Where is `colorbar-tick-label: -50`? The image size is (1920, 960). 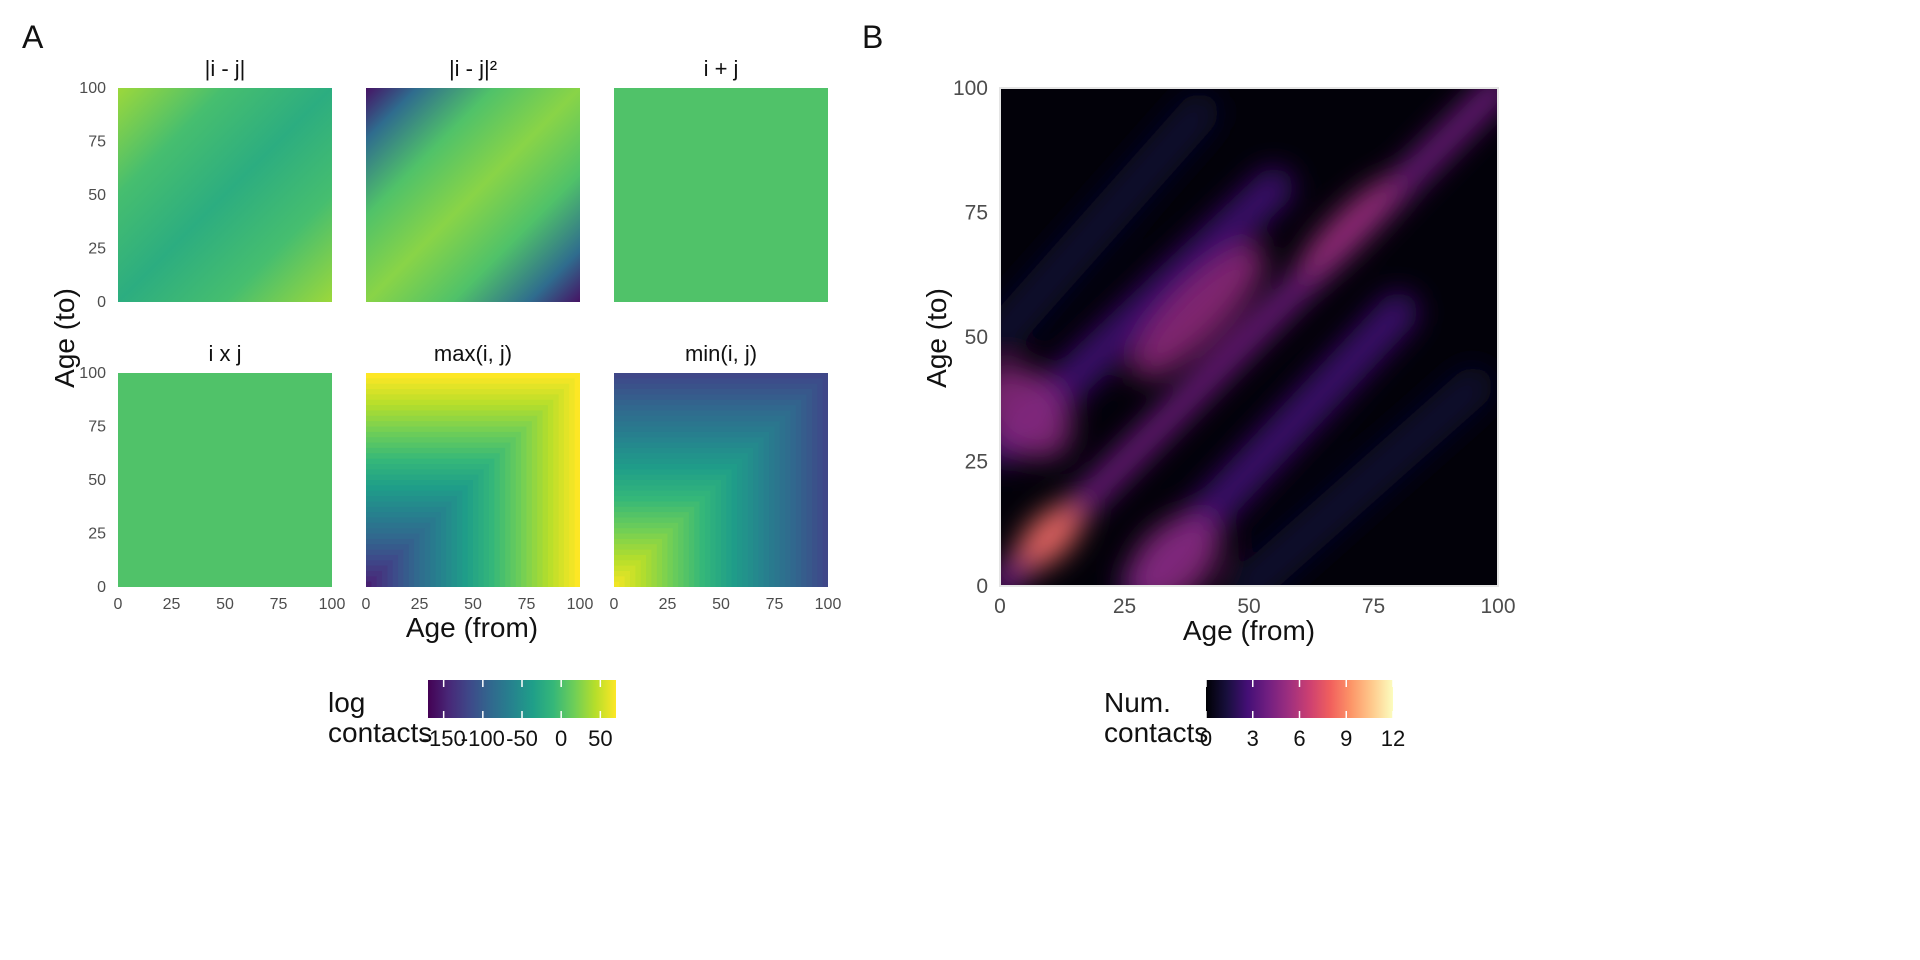
colorbar-tick-label: -50 is located at coordinates (522, 738).